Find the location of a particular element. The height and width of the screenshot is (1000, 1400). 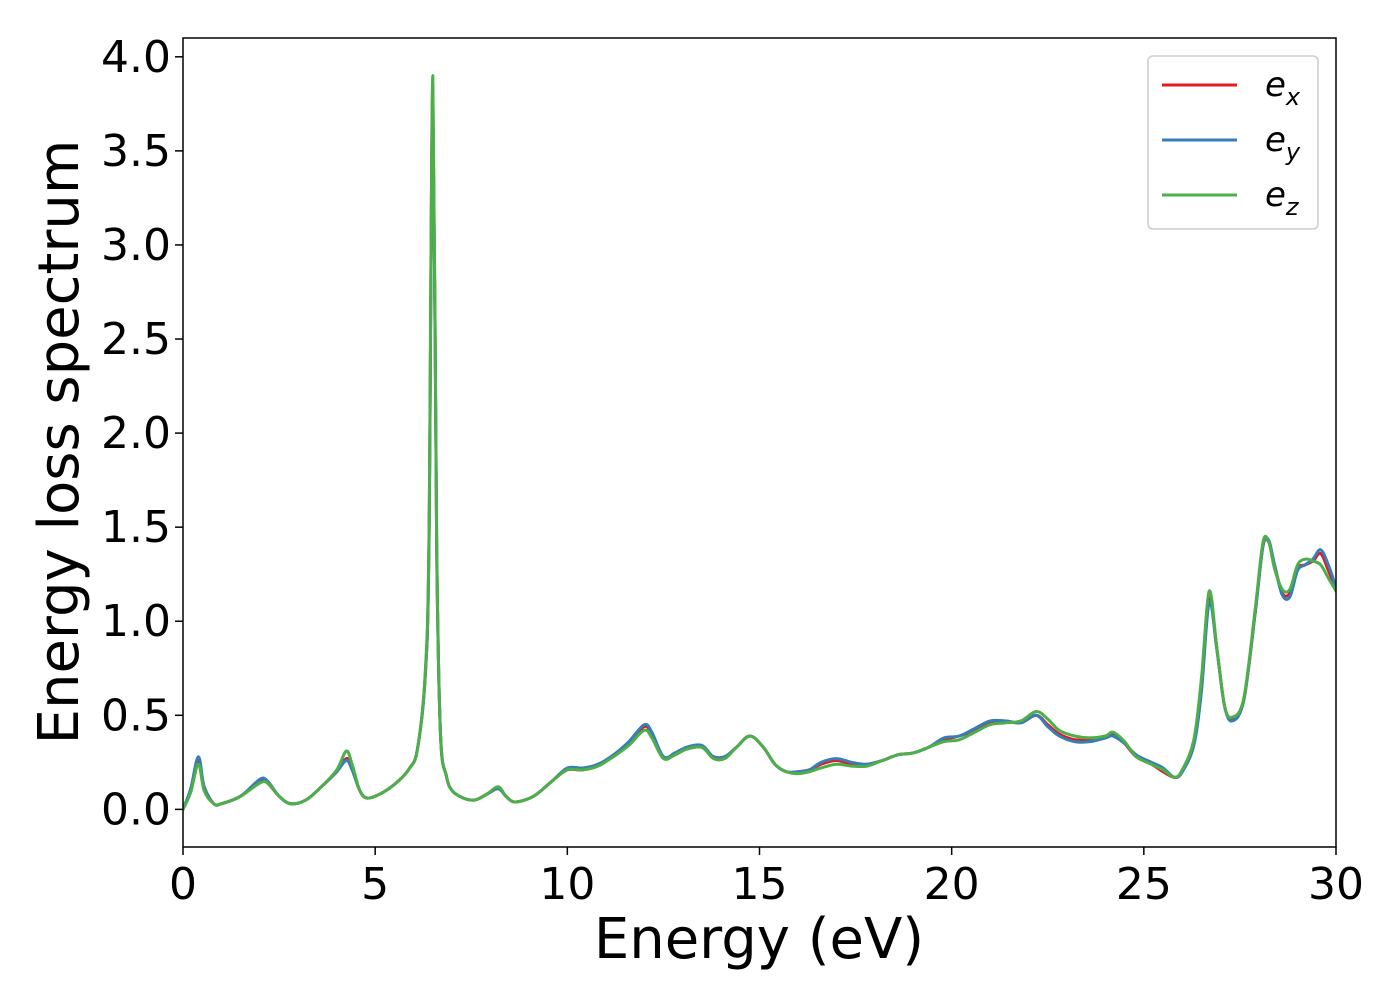

legend-label-z: ez is located at coordinates (1282, 198).